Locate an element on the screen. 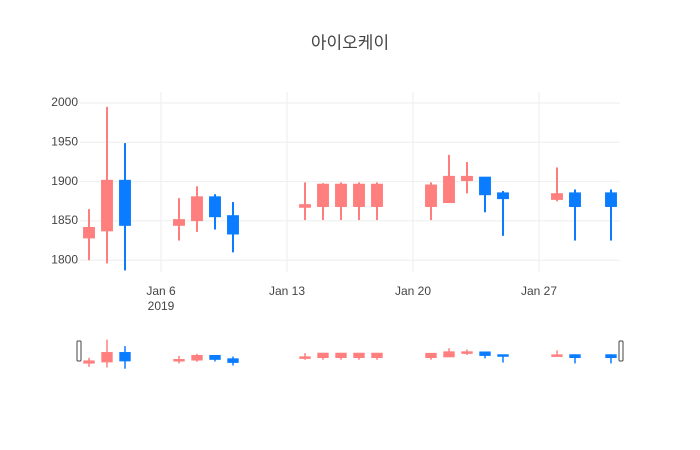 The image size is (700, 450). y-tick-label: 1850 is located at coordinates (64, 220).